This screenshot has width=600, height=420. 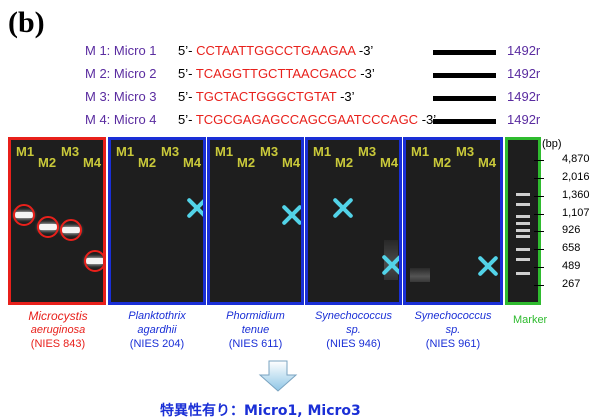 What do you see at coordinates (121, 73) in the screenshot?
I see `primer-name: M 2: Micro 2` at bounding box center [121, 73].